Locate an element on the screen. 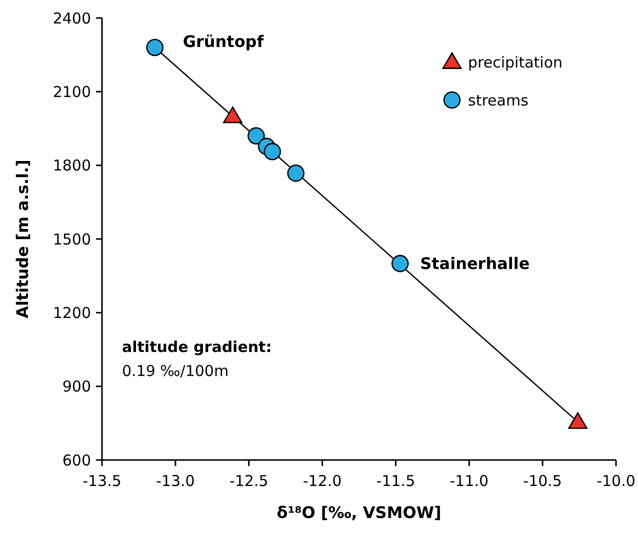 This screenshot has width=638, height=536. y-tick-label: 600 is located at coordinates (76, 460).